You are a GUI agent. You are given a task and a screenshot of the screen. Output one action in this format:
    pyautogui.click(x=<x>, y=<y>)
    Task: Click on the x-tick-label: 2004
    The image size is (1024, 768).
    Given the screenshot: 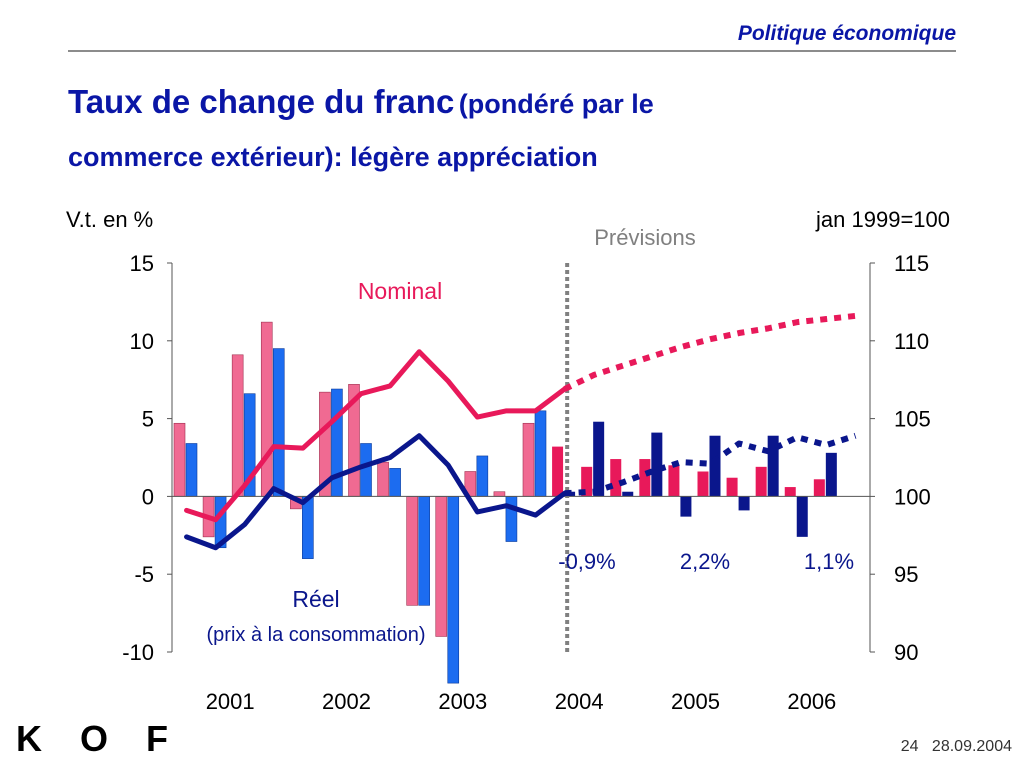 What is the action you would take?
    pyautogui.click(x=579, y=701)
    